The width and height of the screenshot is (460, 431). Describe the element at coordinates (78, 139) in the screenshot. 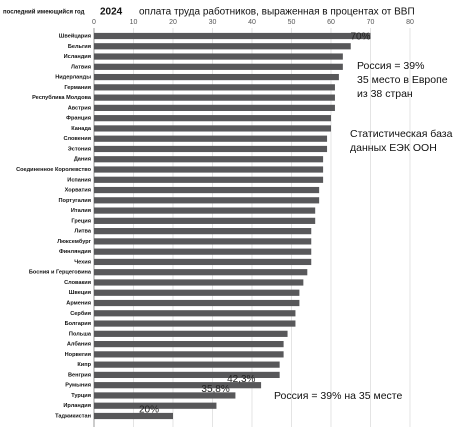

I see `y-tick-label: Словения` at that location.